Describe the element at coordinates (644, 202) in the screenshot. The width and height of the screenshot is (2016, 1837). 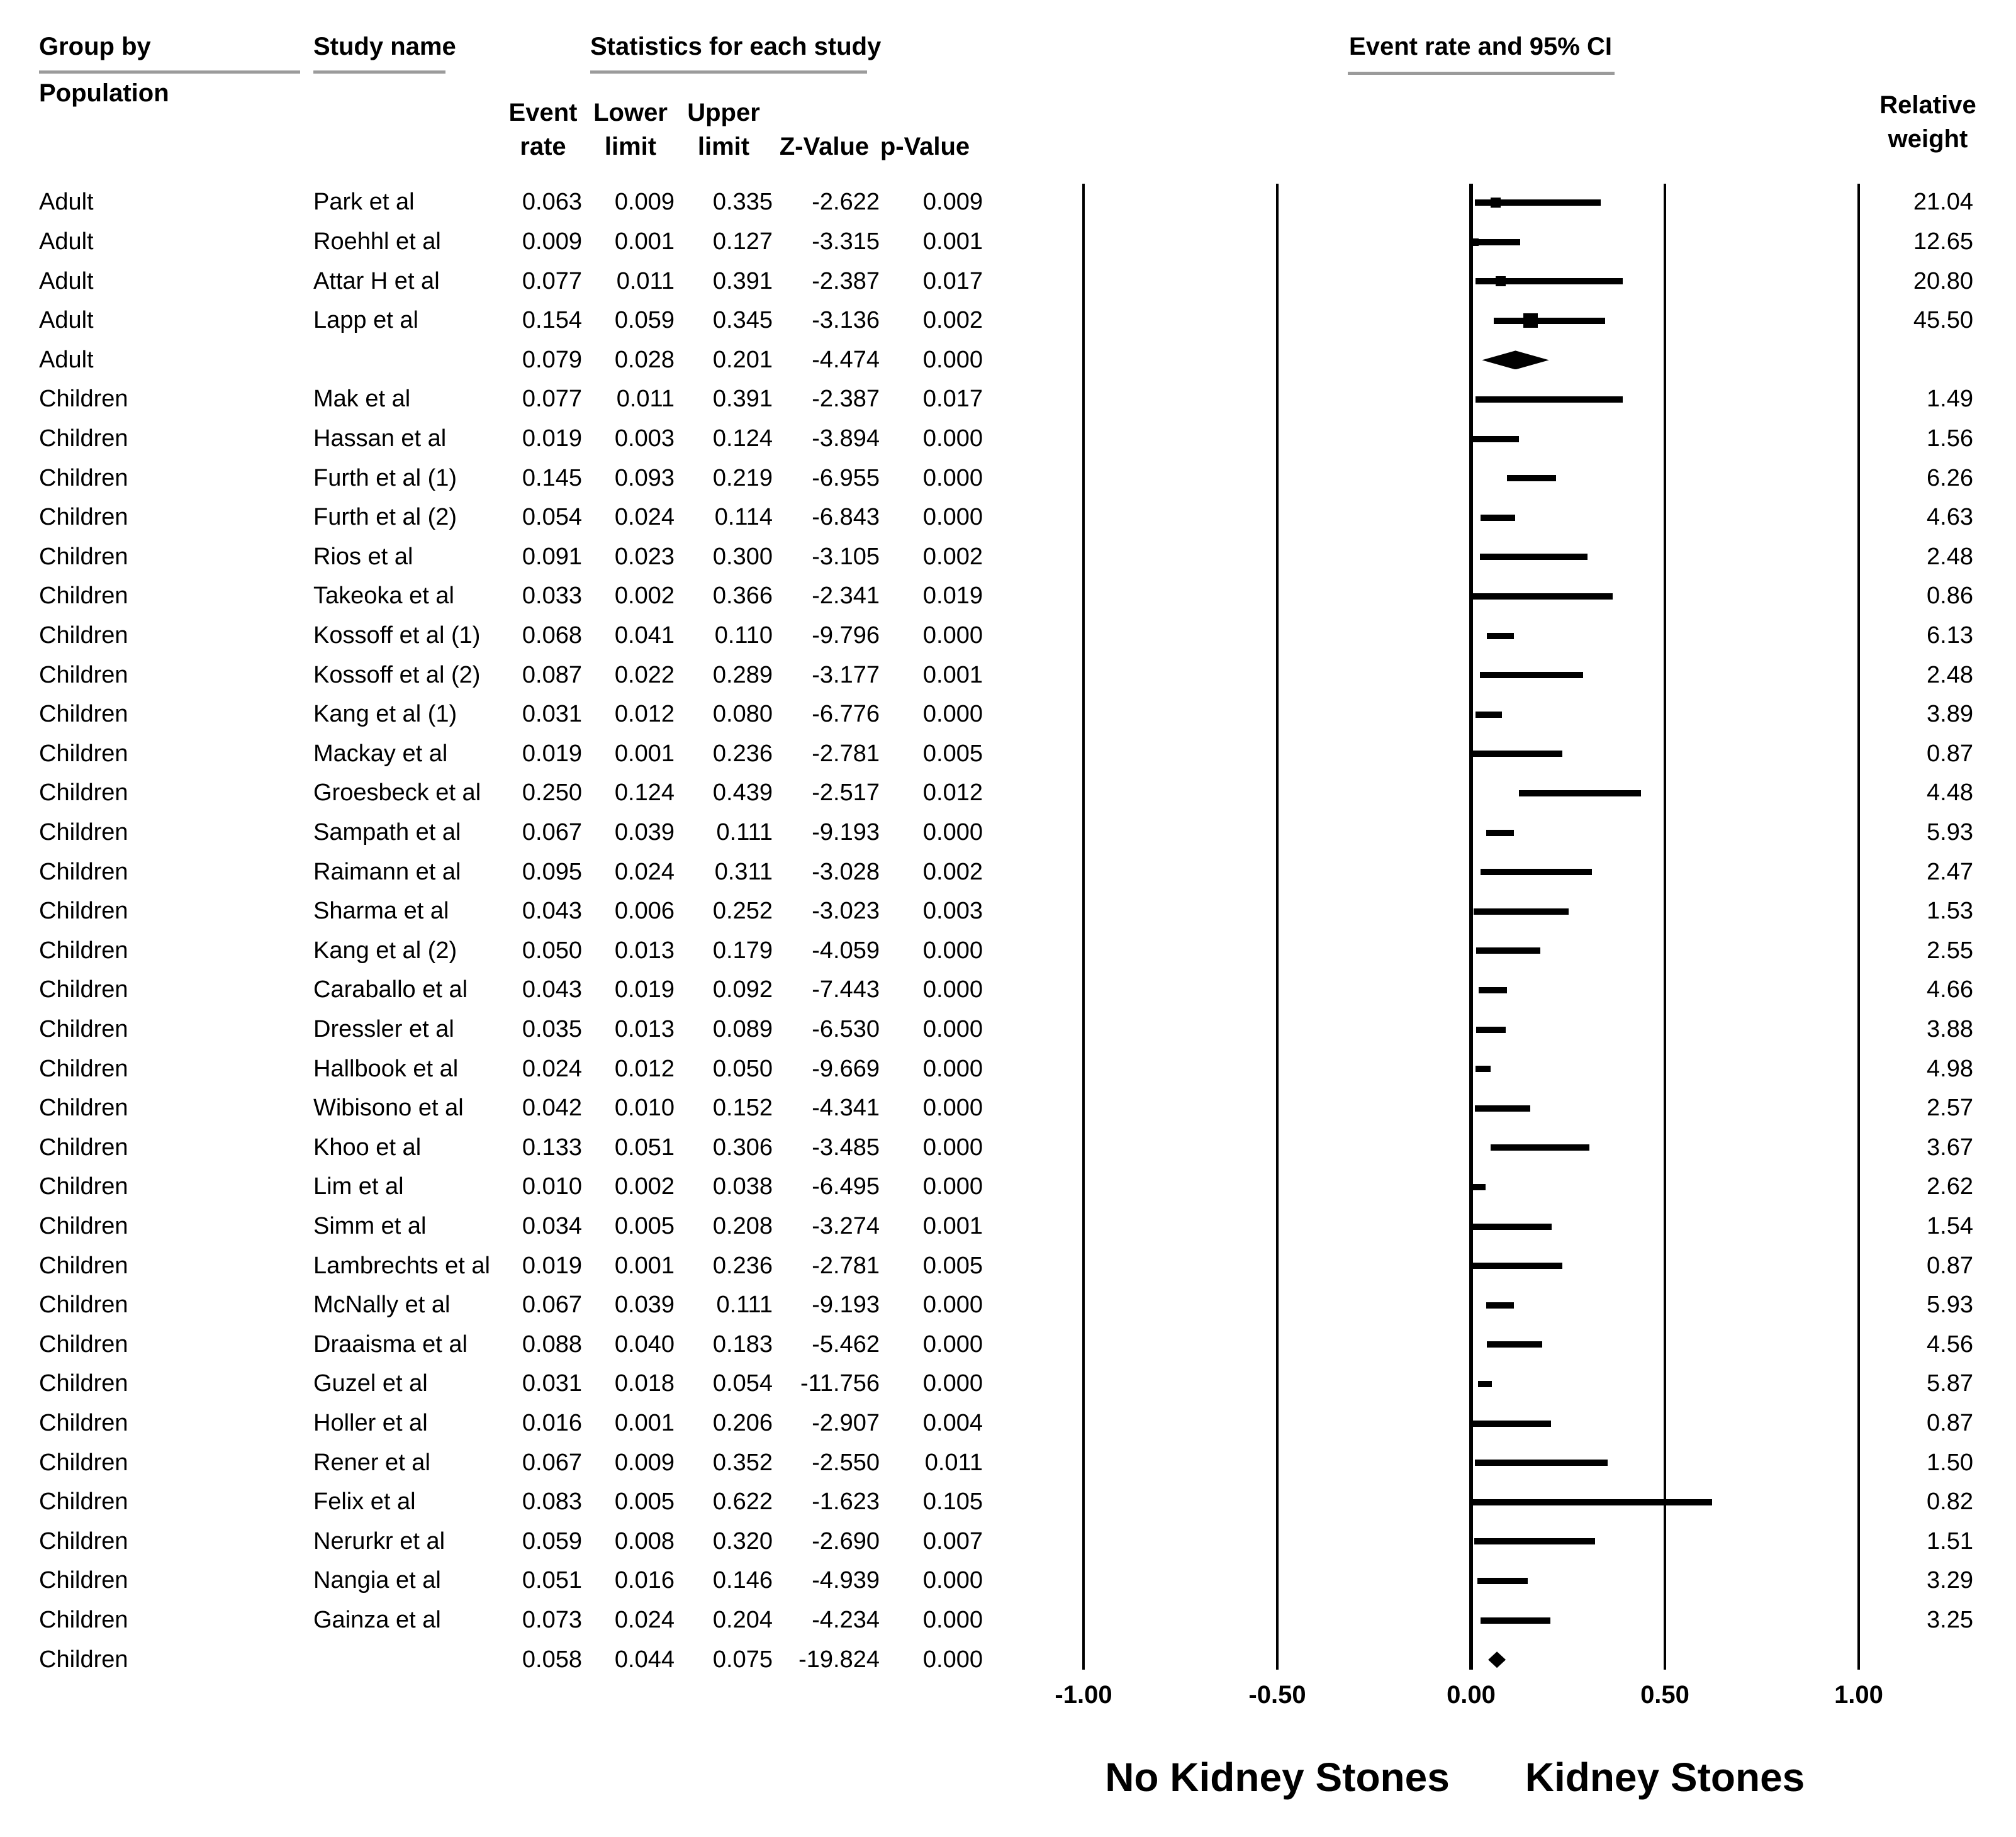
I see `lower-limit-cell: 0.009` at that location.